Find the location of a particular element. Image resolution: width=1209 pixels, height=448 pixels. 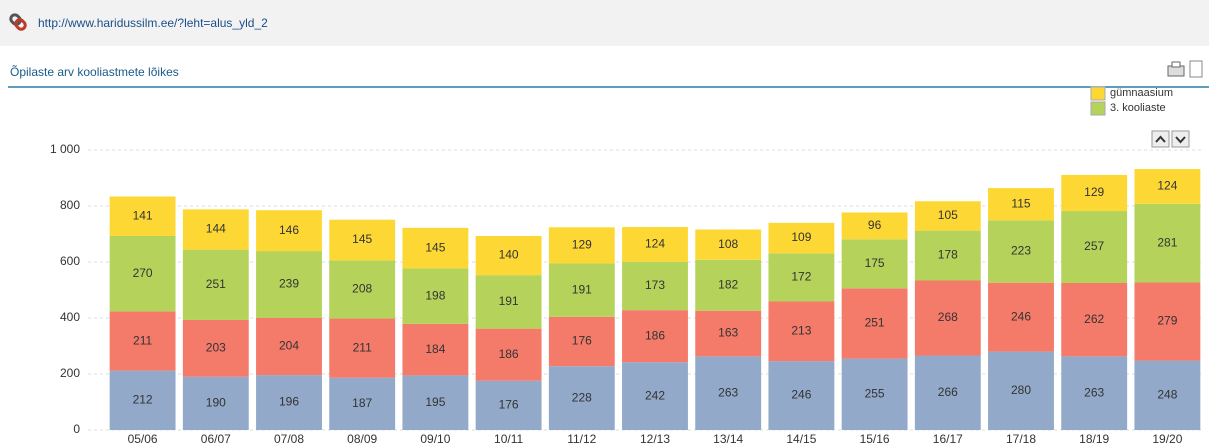

y-tick-label: 600 is located at coordinates (70, 261).